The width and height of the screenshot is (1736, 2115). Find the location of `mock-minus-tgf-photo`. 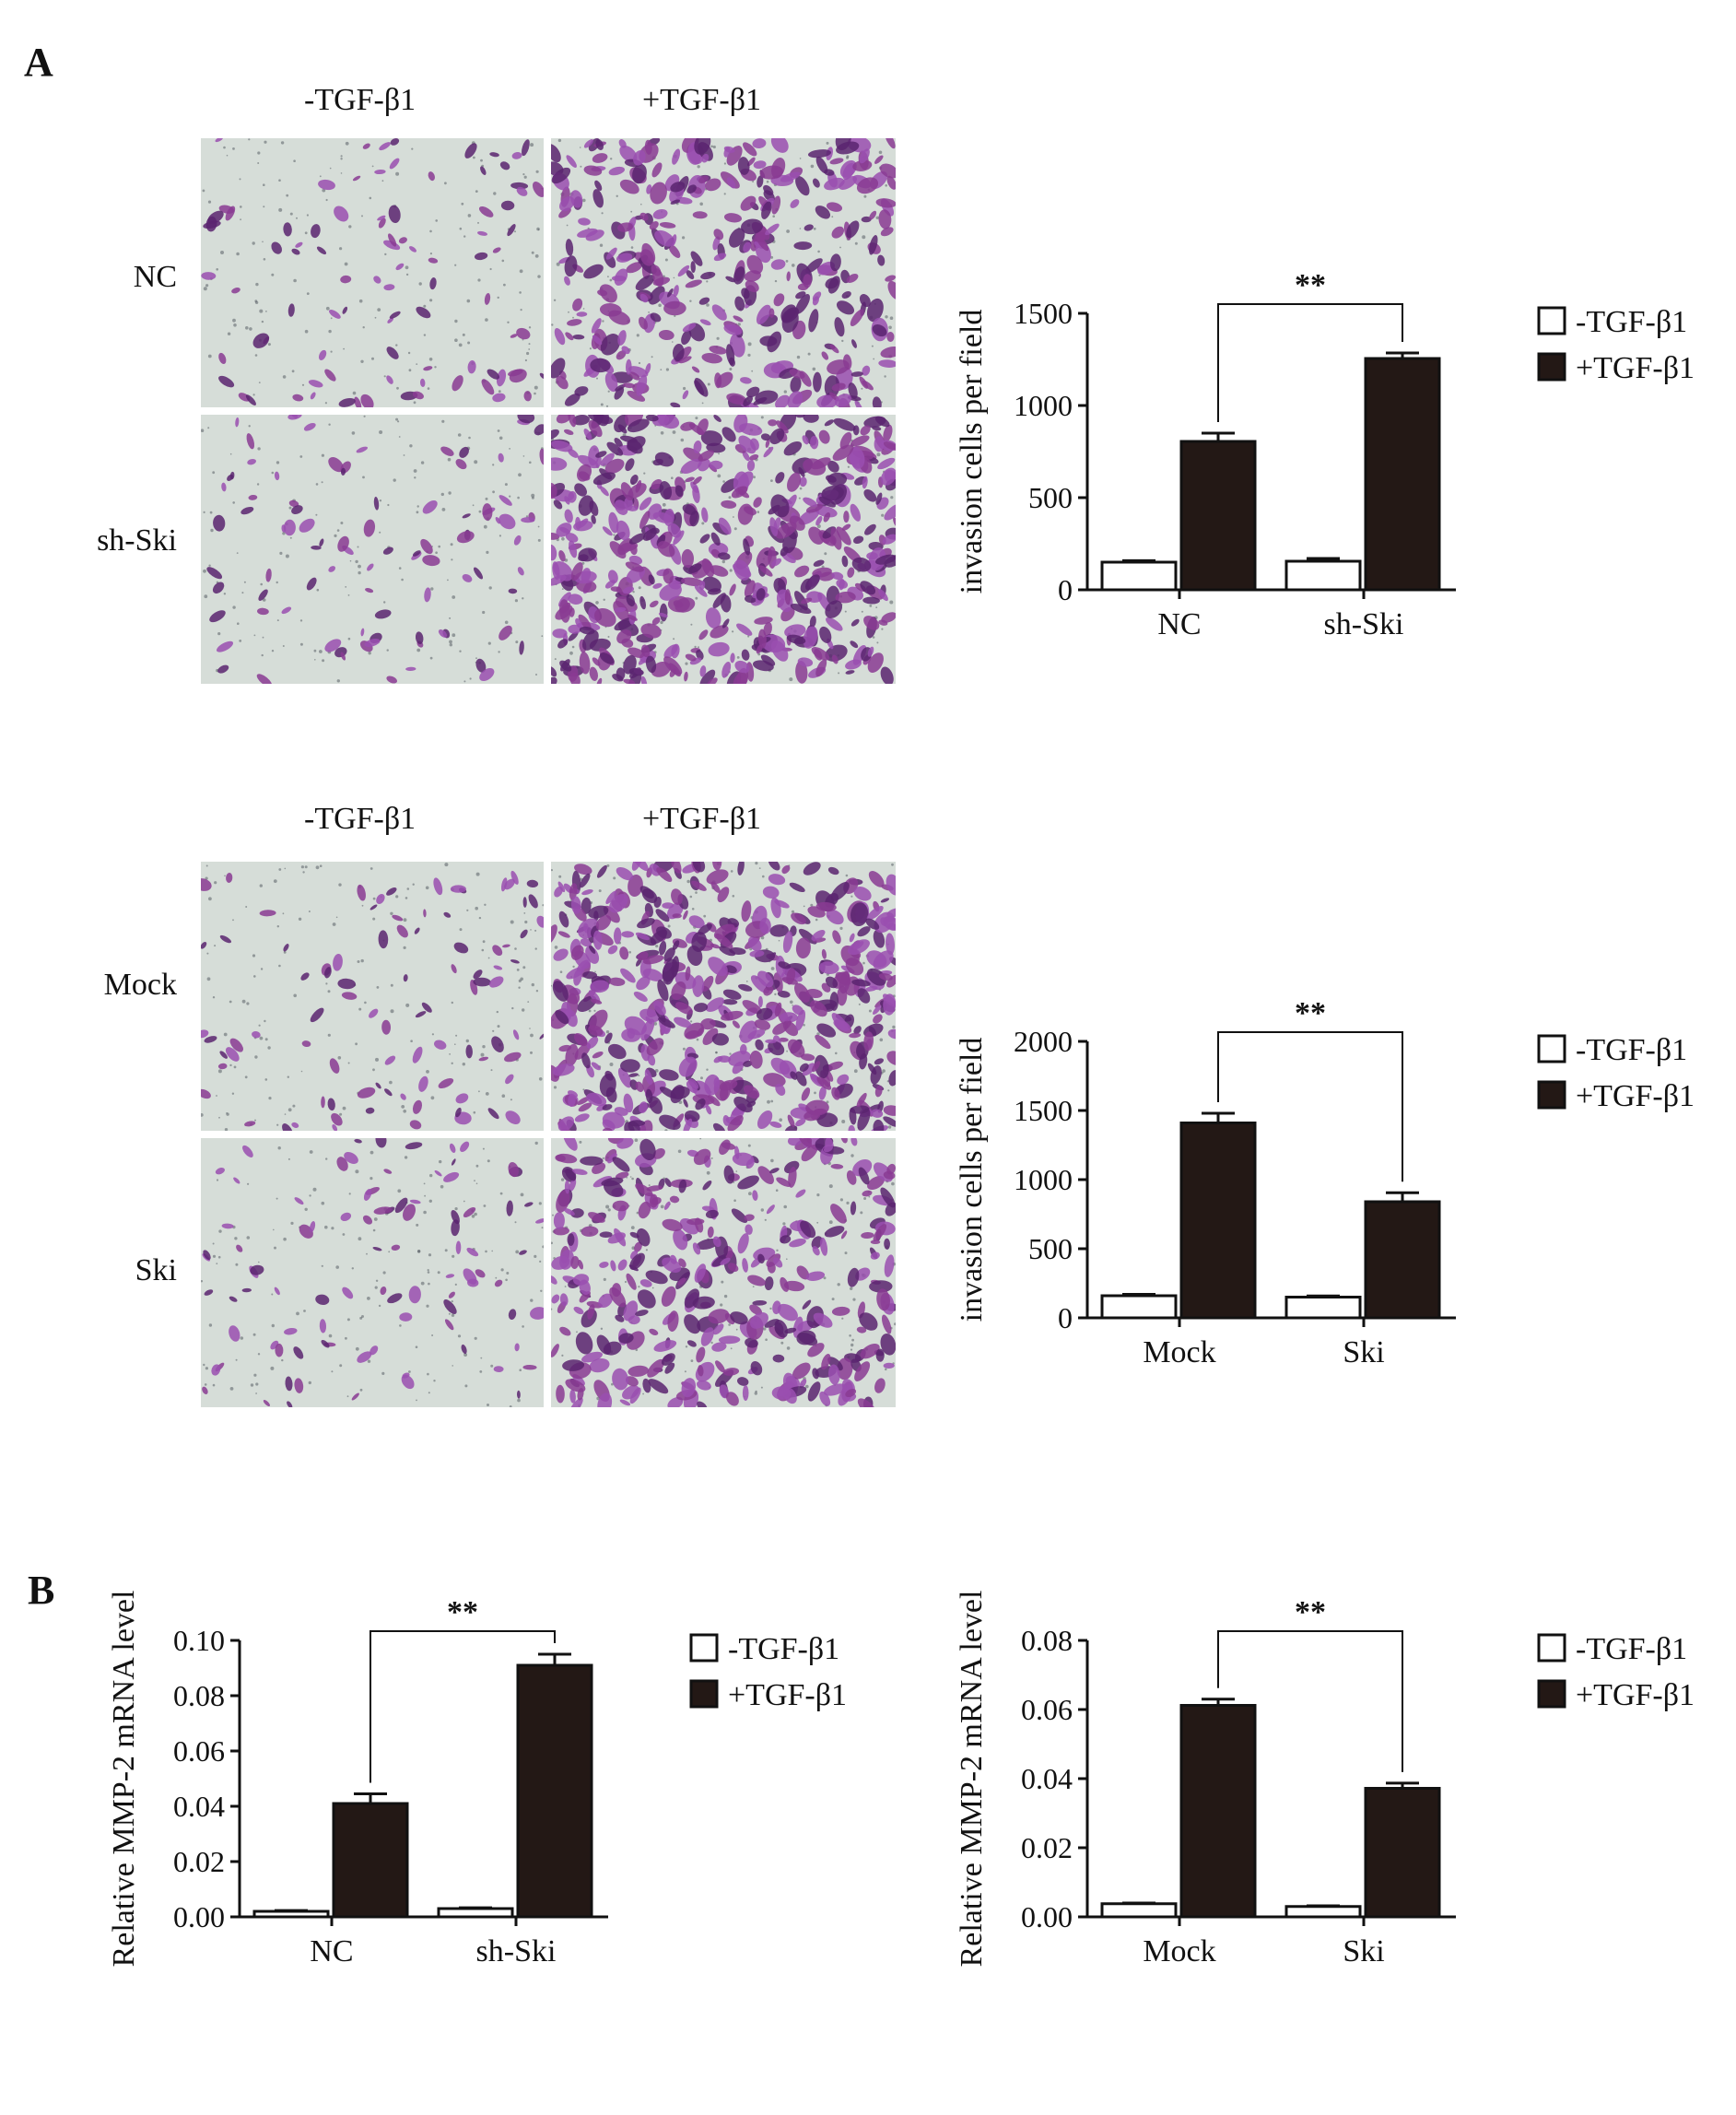

mock-minus-tgf-photo is located at coordinates (372, 996).